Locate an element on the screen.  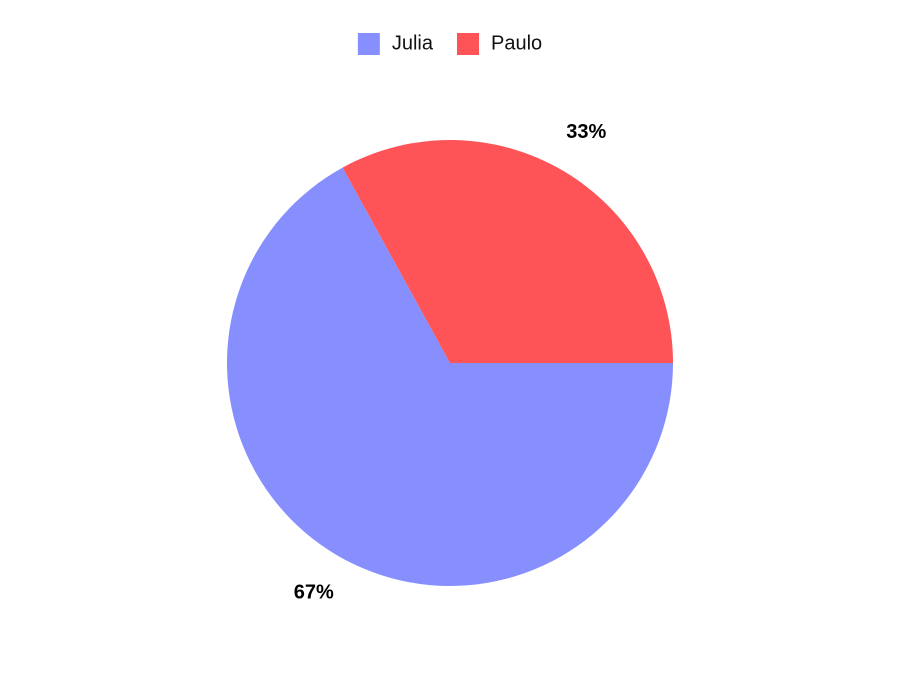
slice-label-paulo: 33% is located at coordinates (586, 132).